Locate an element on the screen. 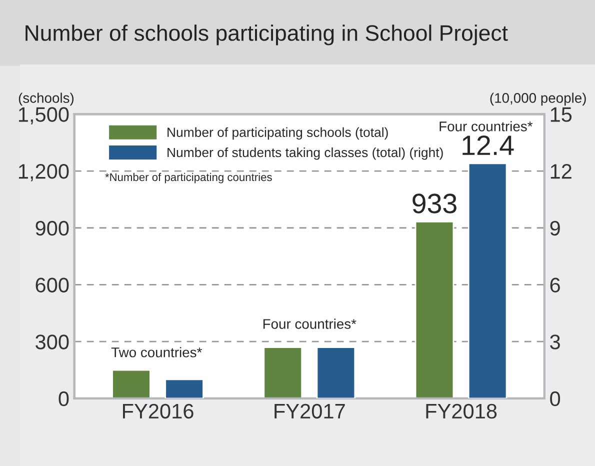 The height and width of the screenshot is (466, 595). x-tick-label: FY2016 is located at coordinates (158, 411).